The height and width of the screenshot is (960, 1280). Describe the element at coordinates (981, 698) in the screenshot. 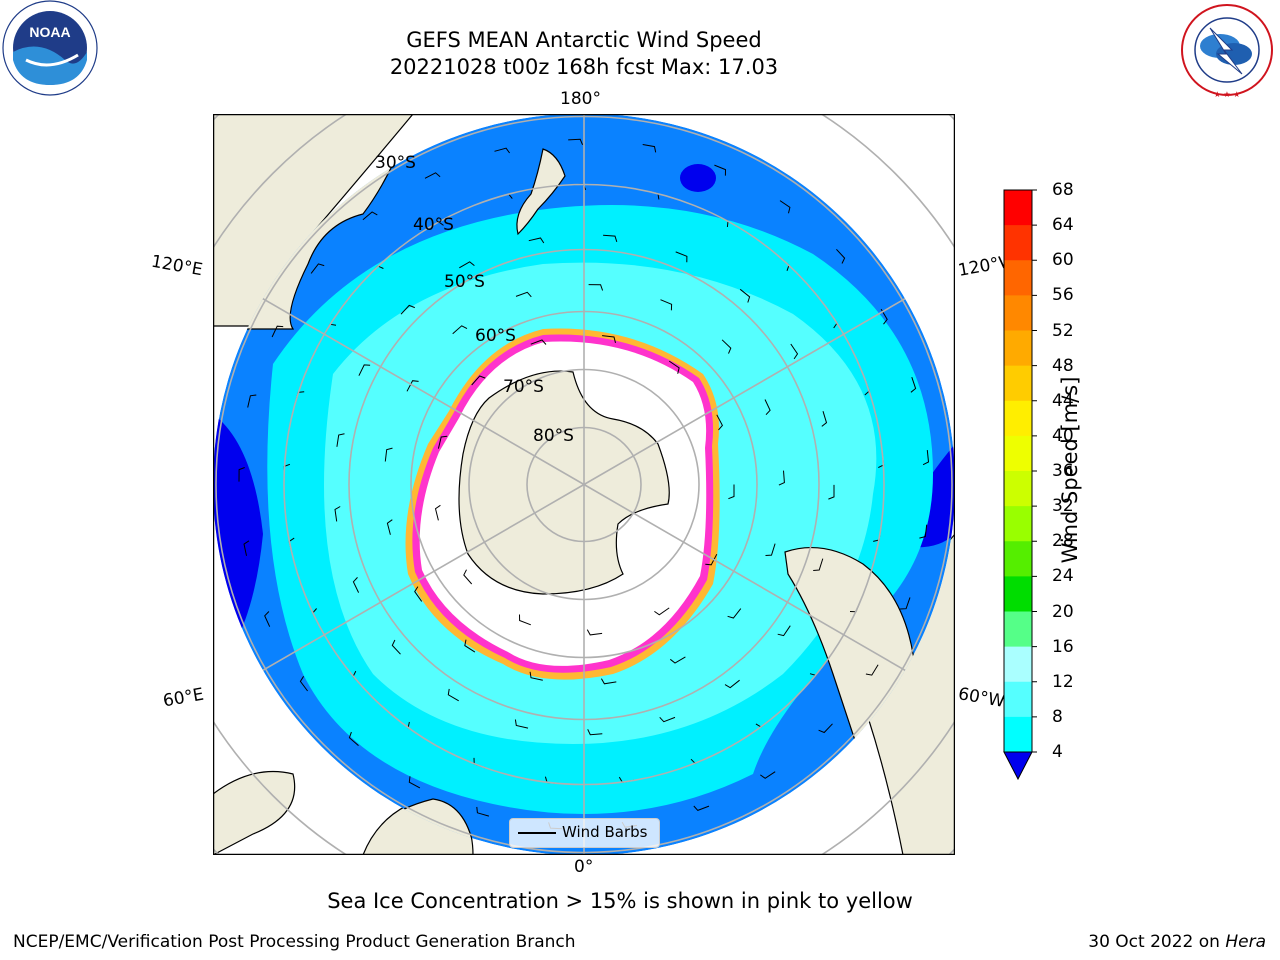

I see `lon-label-60w: 60°W` at that location.